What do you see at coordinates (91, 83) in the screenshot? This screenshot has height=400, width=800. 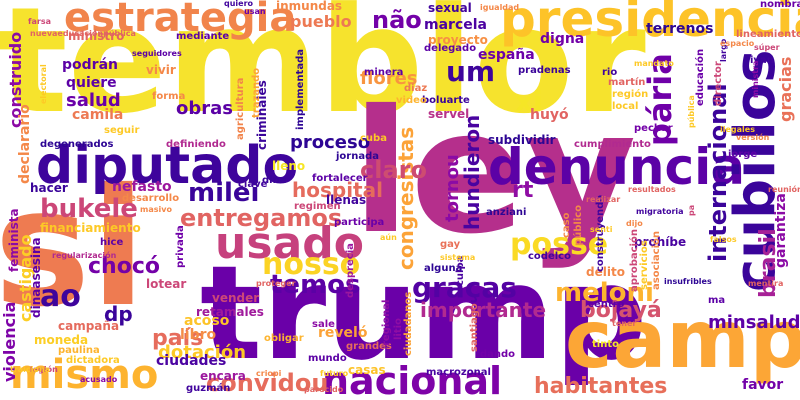 I see `word: quiere` at bounding box center [91, 83].